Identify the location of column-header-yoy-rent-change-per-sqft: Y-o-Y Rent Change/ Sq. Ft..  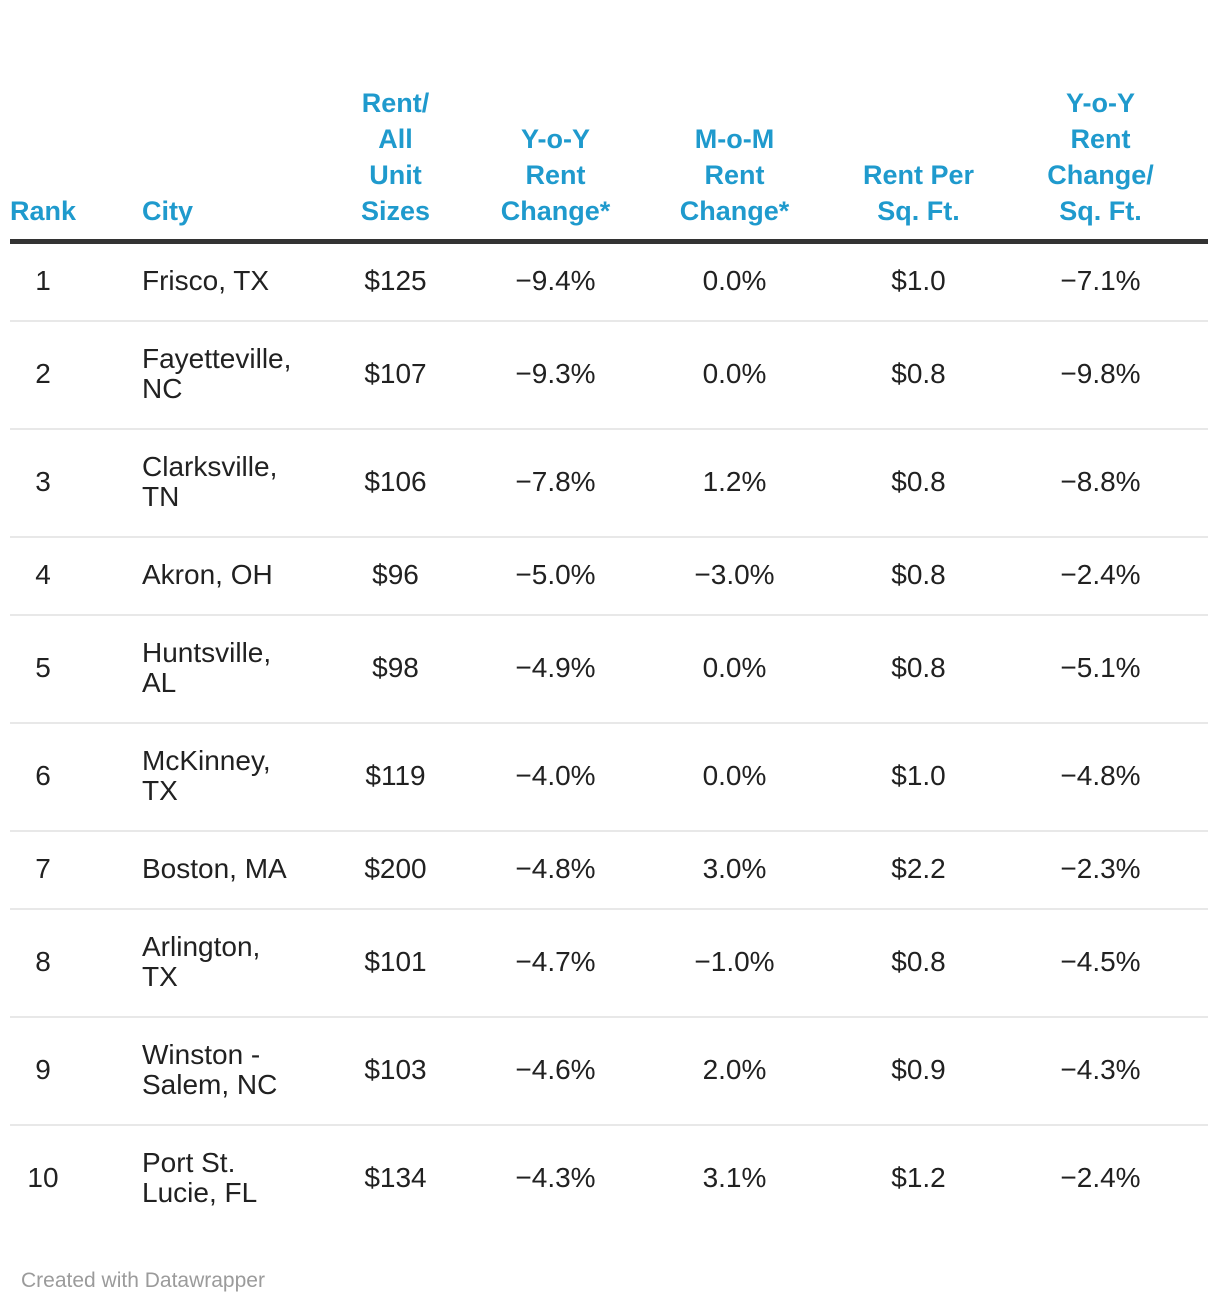
(1109, 164).